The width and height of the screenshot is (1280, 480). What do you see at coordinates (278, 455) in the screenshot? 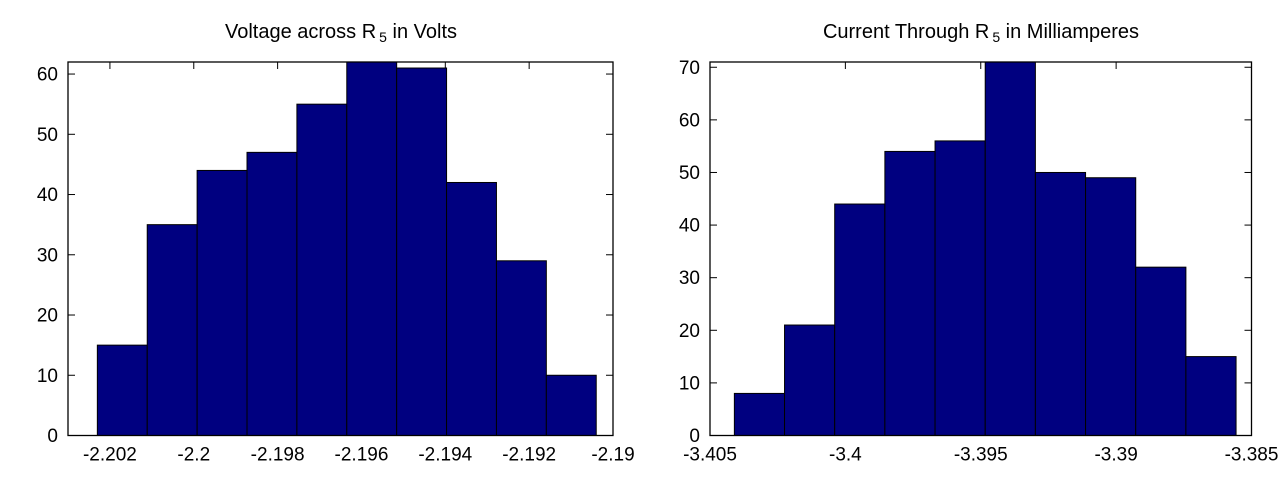
I see `x-tick-label: -2.198` at bounding box center [278, 455].